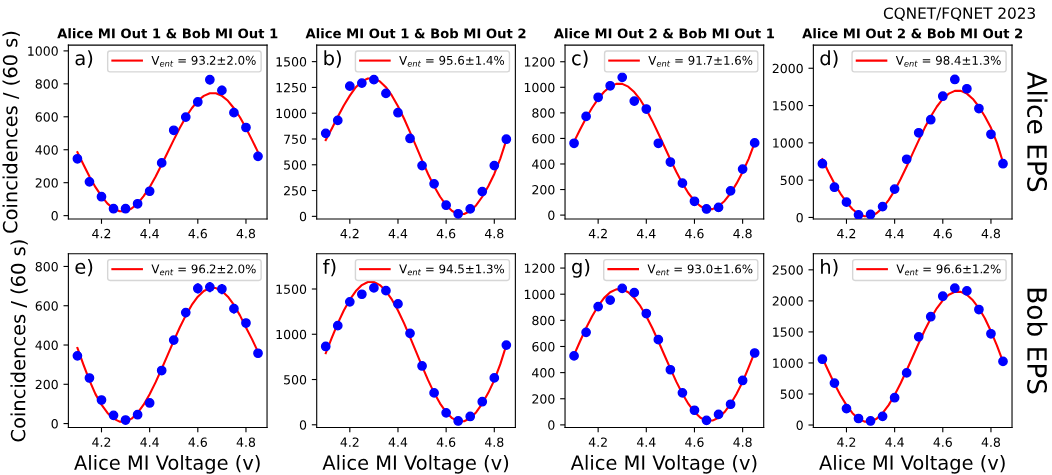 This screenshot has height=475, width=1052. Describe the element at coordinates (1037, 131) in the screenshot. I see `text: Alice EPS` at that location.